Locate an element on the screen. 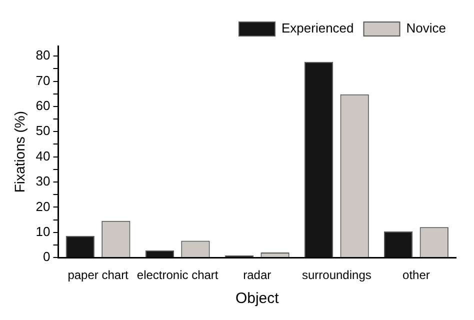  y-axis-title: Fixations (%) is located at coordinates (19, 151).